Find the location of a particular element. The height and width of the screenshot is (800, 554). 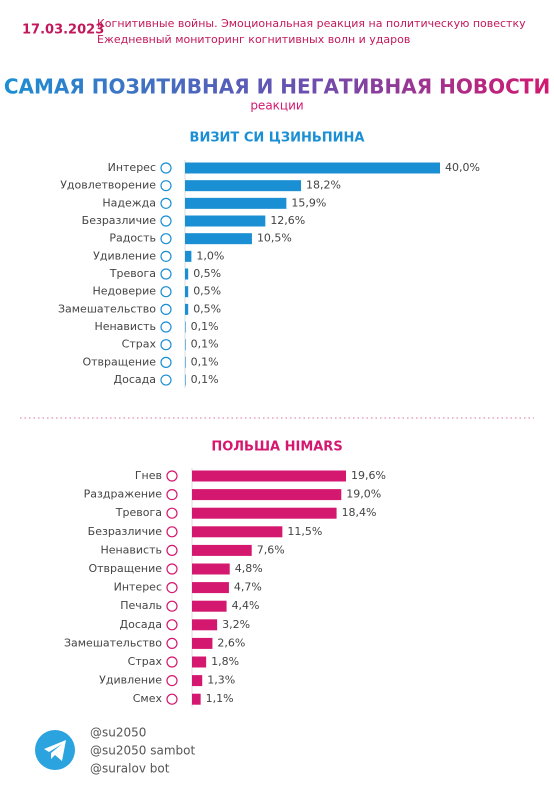

handle: @su2050 is located at coordinates (118, 733).